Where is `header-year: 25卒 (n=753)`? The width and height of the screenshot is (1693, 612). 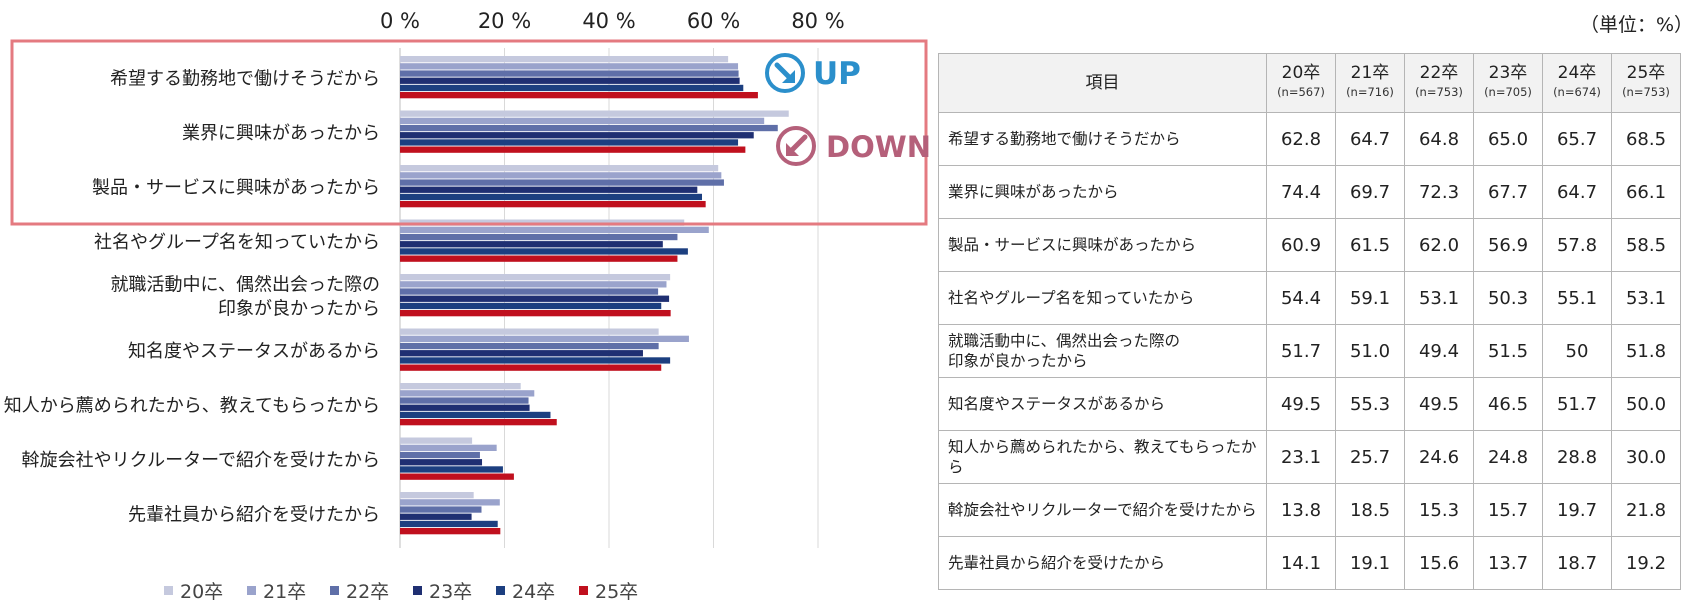 header-year: 25卒 (n=753) is located at coordinates (1646, 83).